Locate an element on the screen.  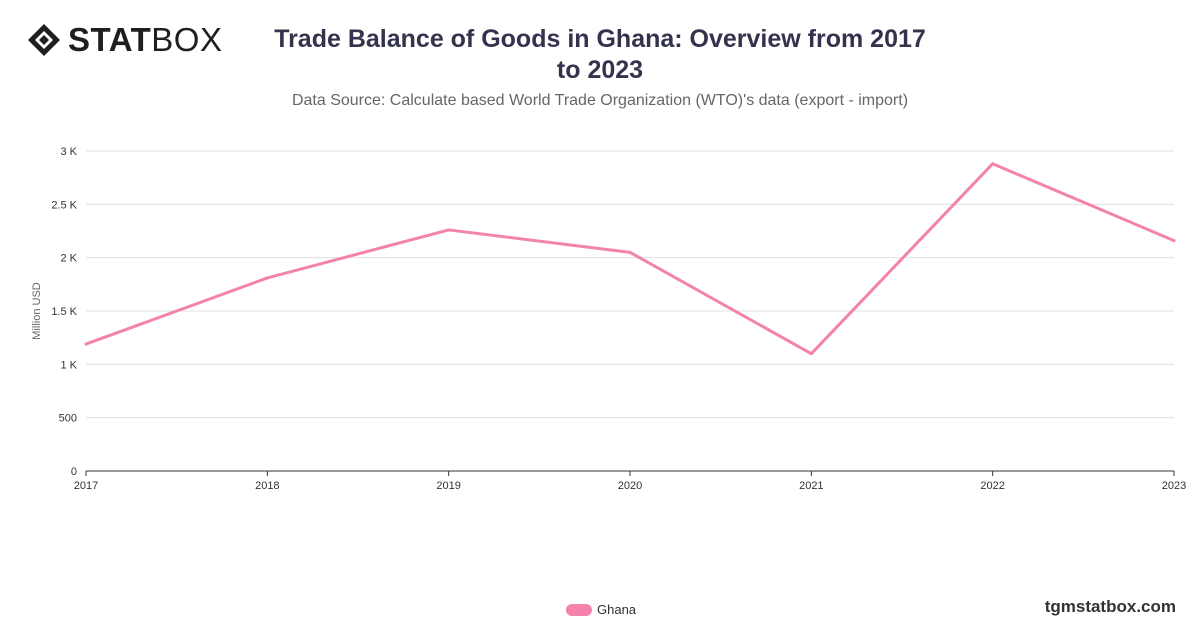
brand-url: tgmstatbox.com is located at coordinates (1110, 606).